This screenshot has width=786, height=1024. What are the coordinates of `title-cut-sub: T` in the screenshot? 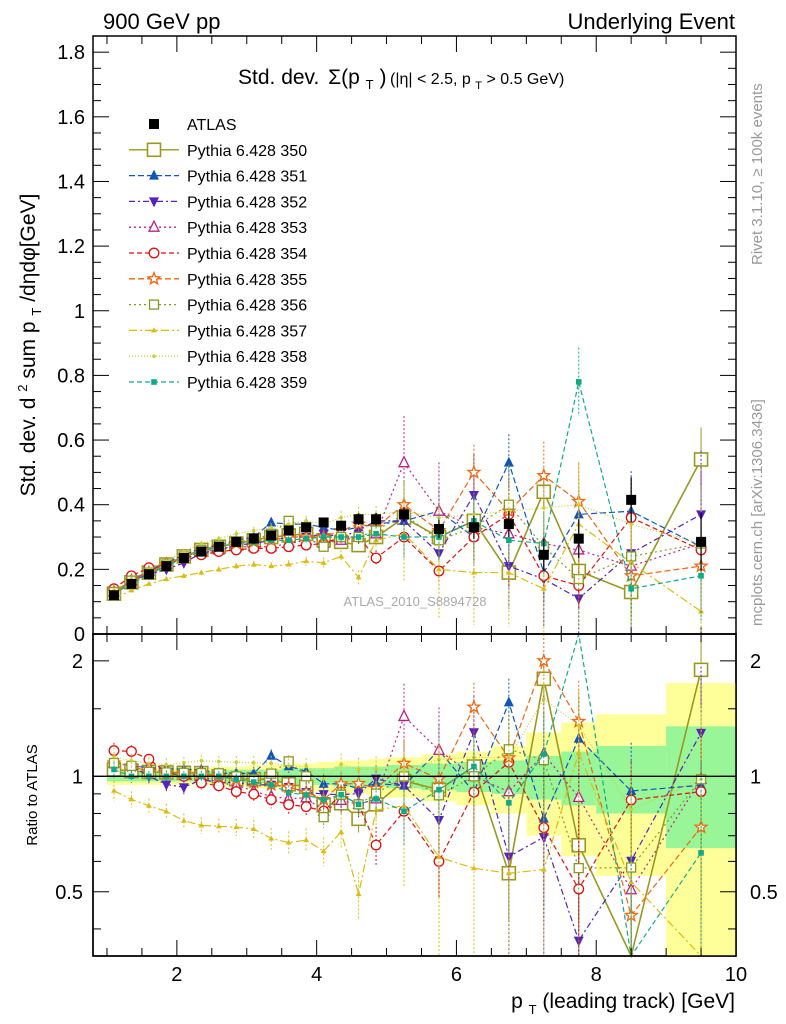 It's located at (478, 86).